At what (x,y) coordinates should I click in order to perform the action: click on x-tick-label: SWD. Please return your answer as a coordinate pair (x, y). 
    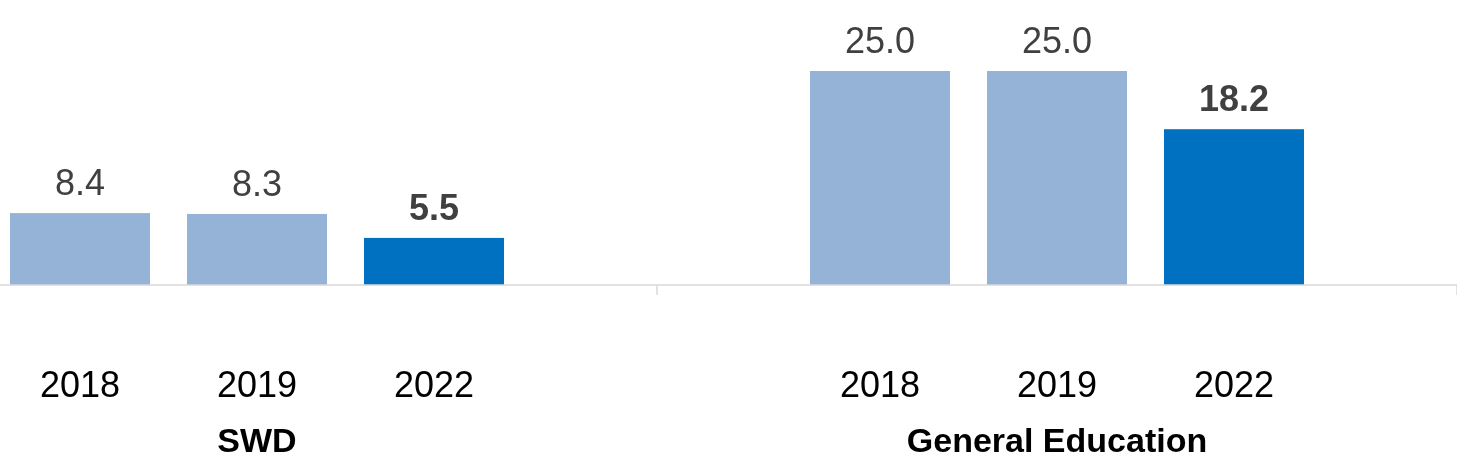
    Looking at the image, I should click on (257, 440).